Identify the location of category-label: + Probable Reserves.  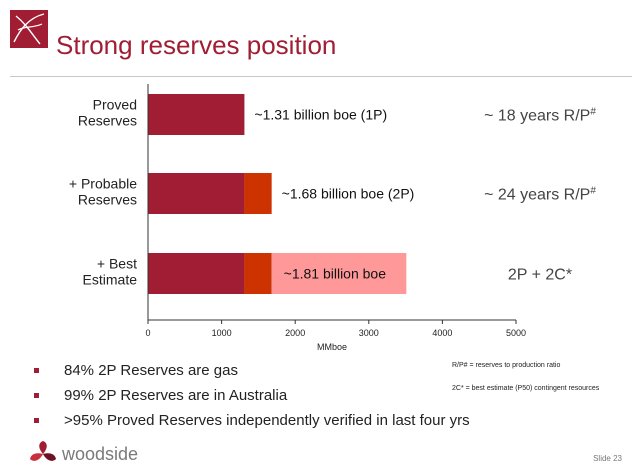
(103, 192).